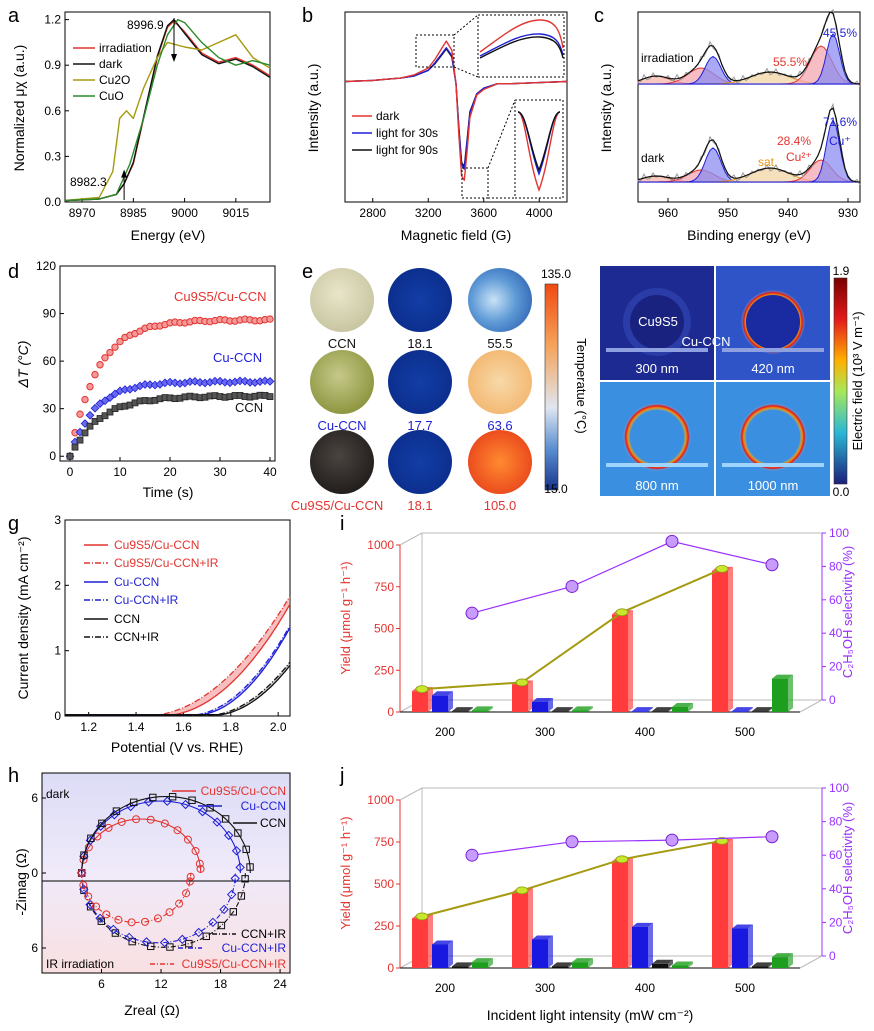  What do you see at coordinates (773, 437) in the screenshot?
I see `particle` at bounding box center [773, 437].